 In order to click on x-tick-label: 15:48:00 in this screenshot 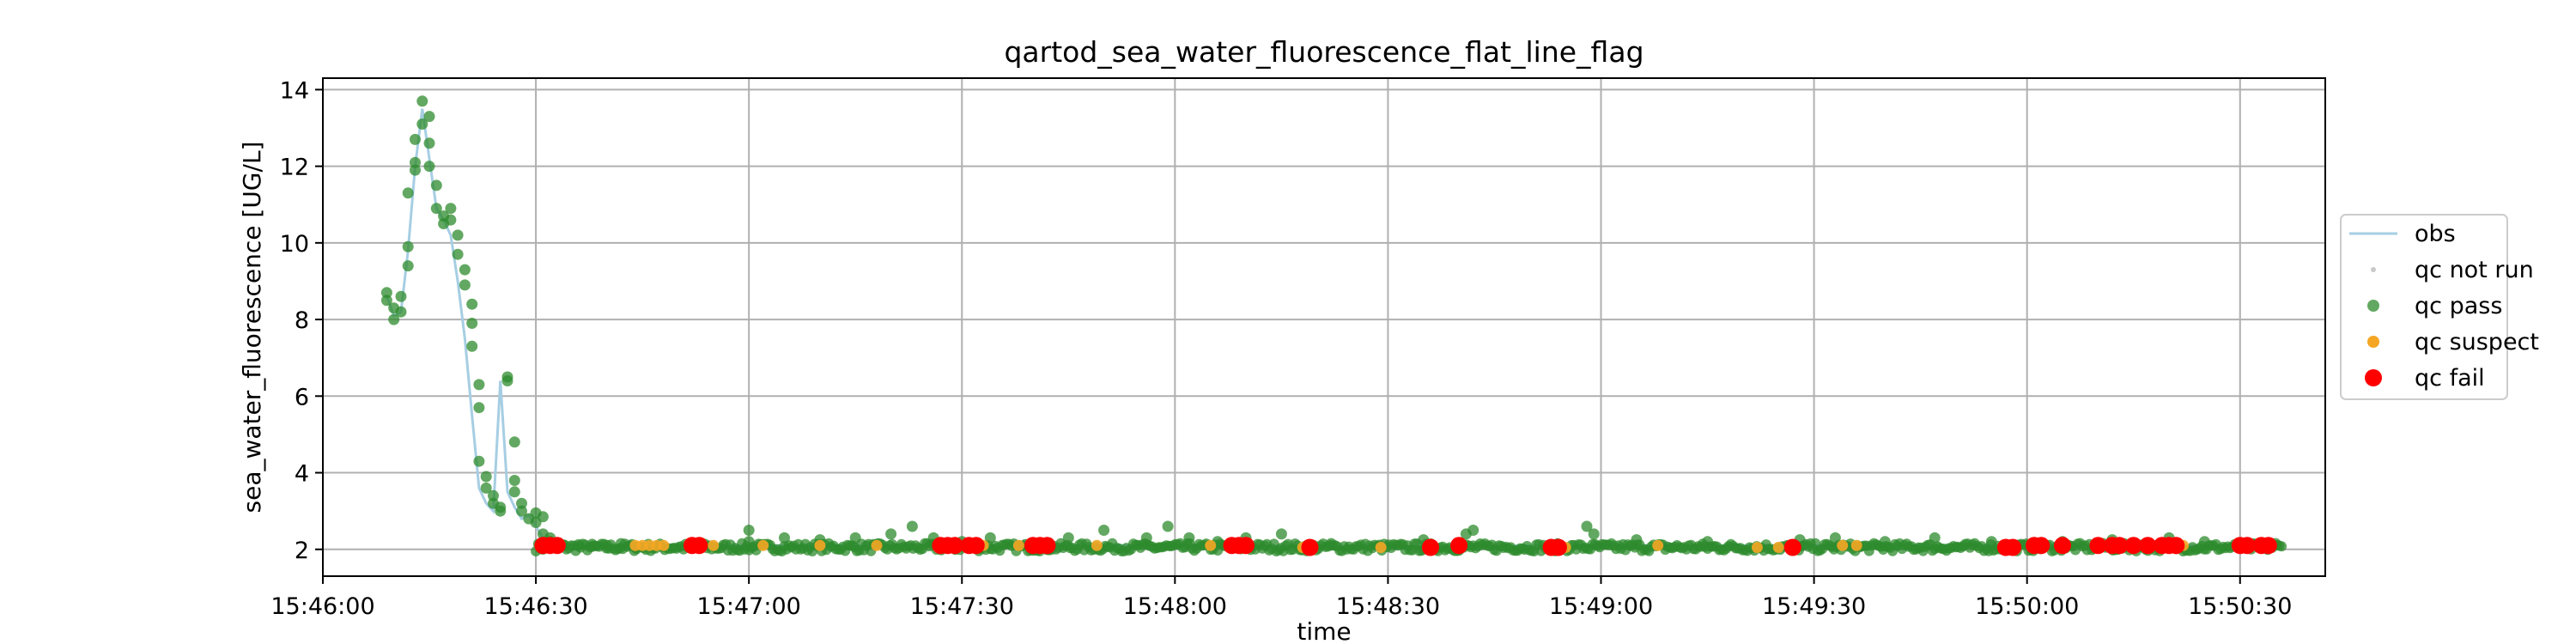, I will do `click(1175, 607)`.